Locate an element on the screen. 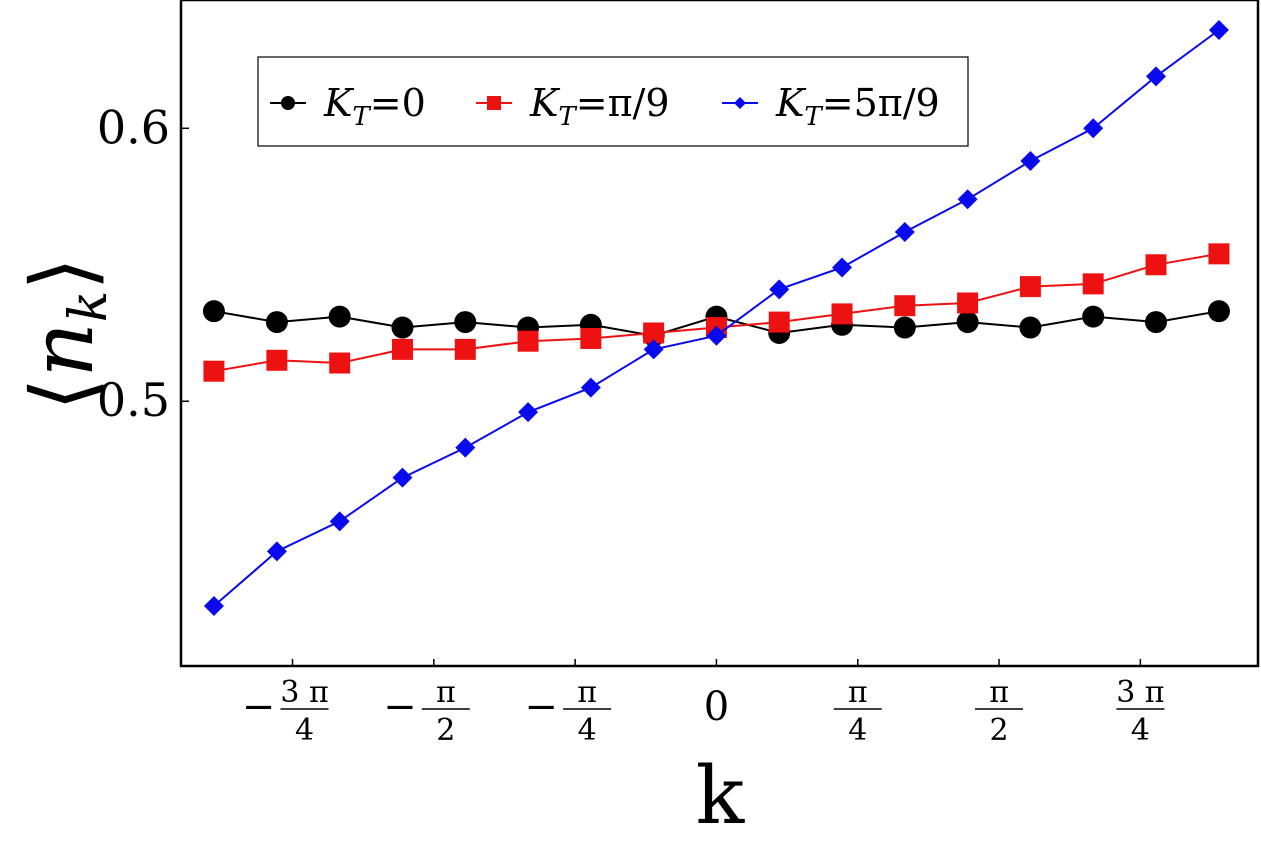  x-tick-5: π2 is located at coordinates (999, 703).